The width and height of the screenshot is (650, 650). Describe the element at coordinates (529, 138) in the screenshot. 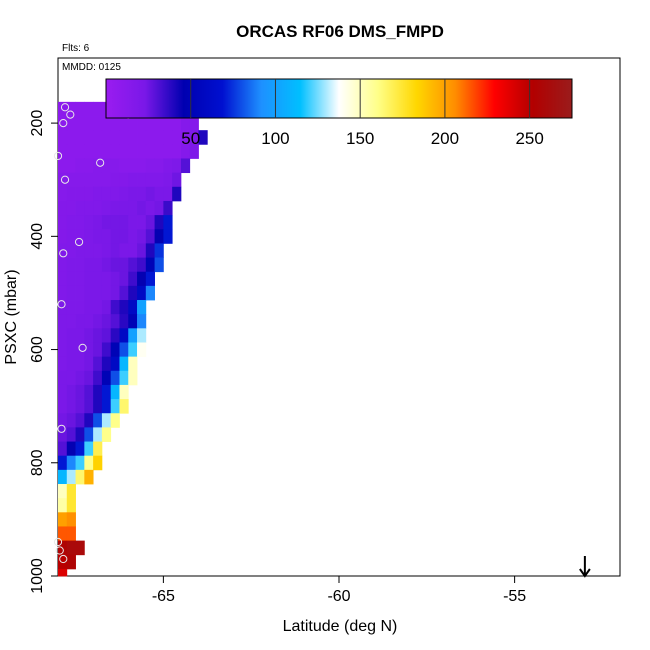

I see `colorbar-tick-label: 250` at that location.